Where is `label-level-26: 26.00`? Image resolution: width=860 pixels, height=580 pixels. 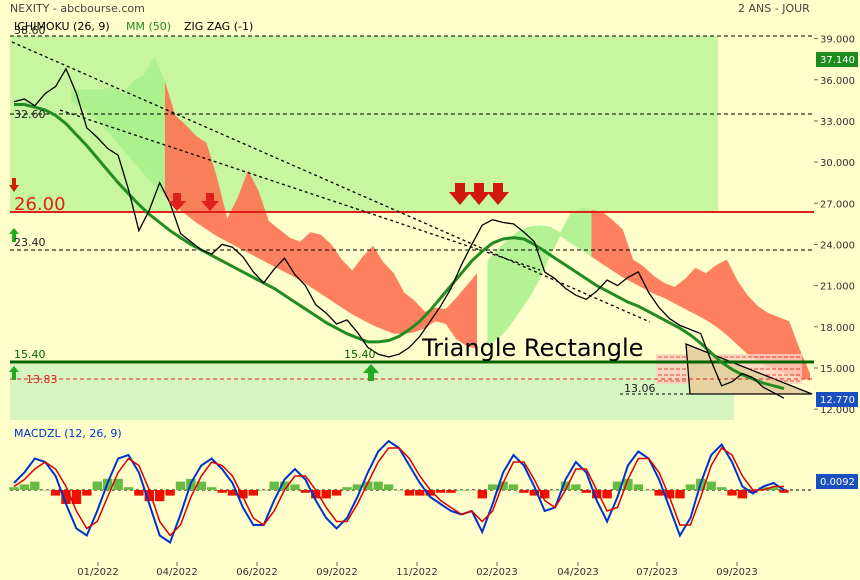 label-level-26: 26.00 is located at coordinates (40, 204).